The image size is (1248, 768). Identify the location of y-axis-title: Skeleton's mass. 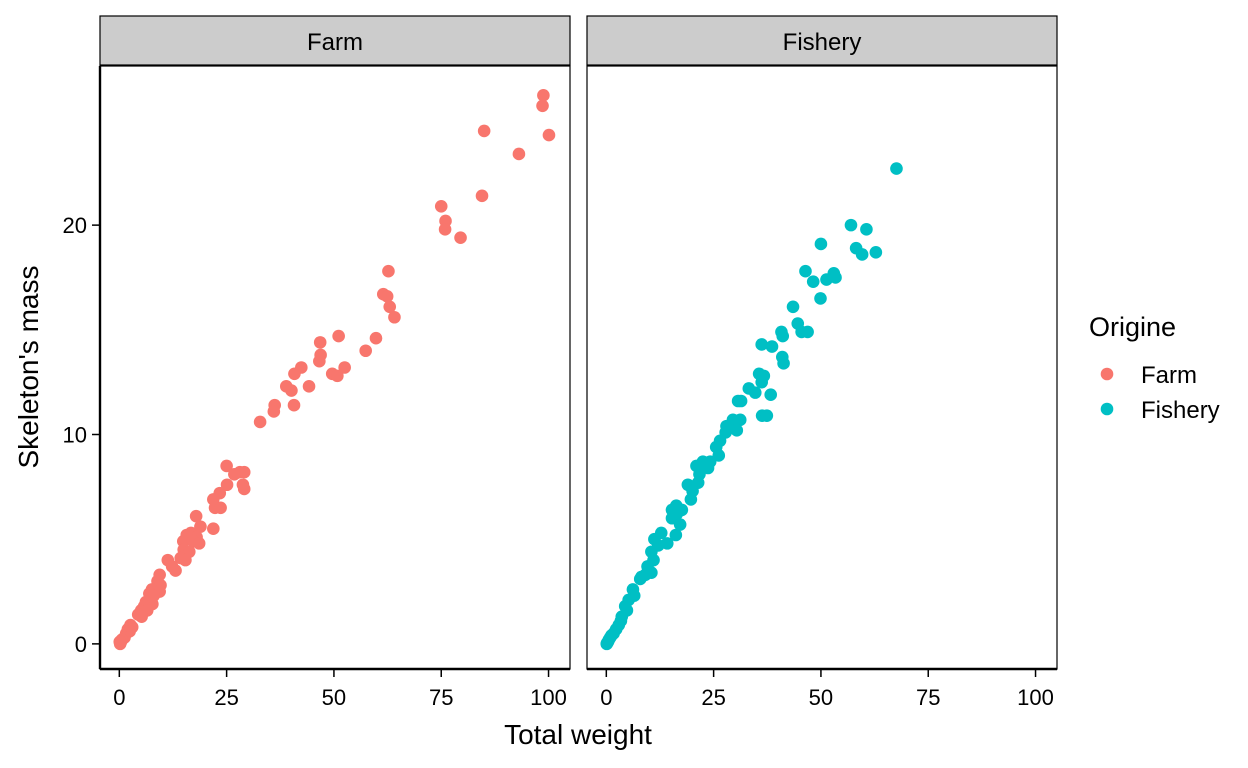
(28, 367).